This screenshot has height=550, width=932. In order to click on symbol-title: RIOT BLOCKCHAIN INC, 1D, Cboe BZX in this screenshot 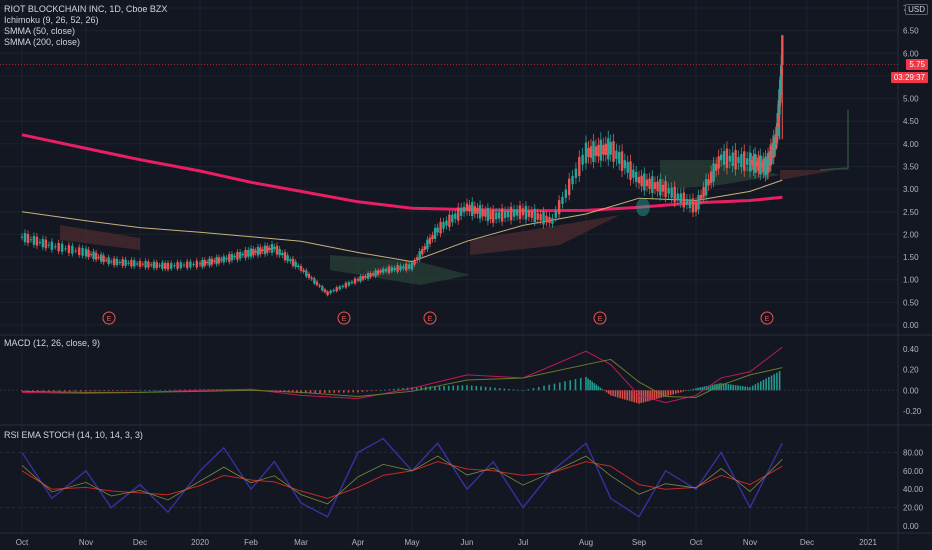, I will do `click(86, 9)`.